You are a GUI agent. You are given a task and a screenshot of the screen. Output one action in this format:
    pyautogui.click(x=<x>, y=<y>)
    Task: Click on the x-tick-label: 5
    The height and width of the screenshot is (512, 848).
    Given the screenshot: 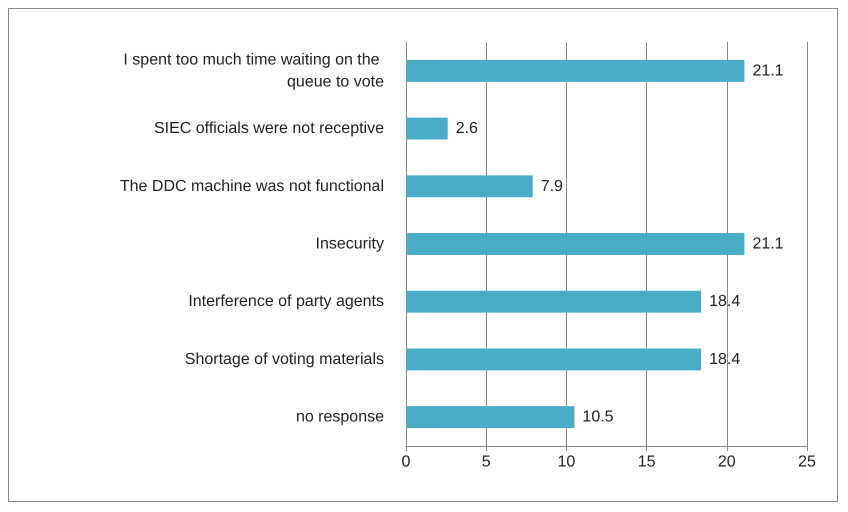 What is the action you would take?
    pyautogui.click(x=486, y=462)
    